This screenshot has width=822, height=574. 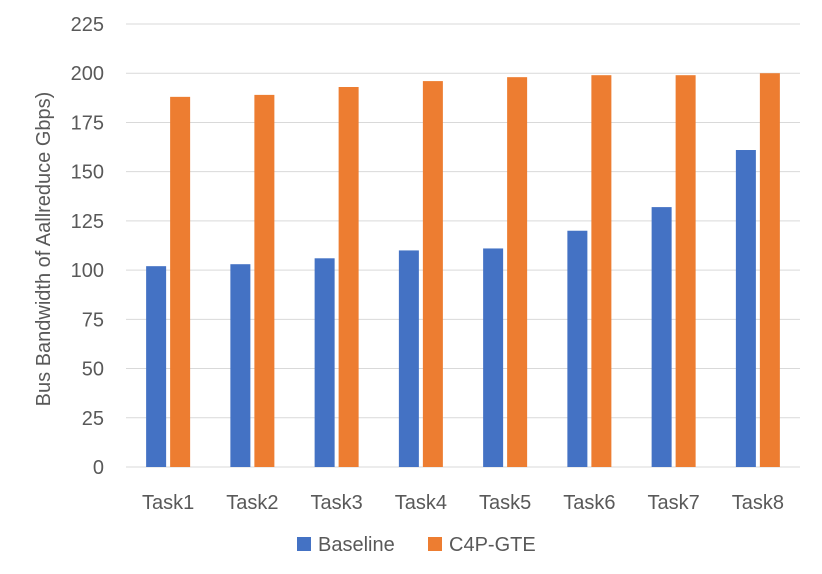 I want to click on y-tick-label: 25, so click(x=93, y=419).